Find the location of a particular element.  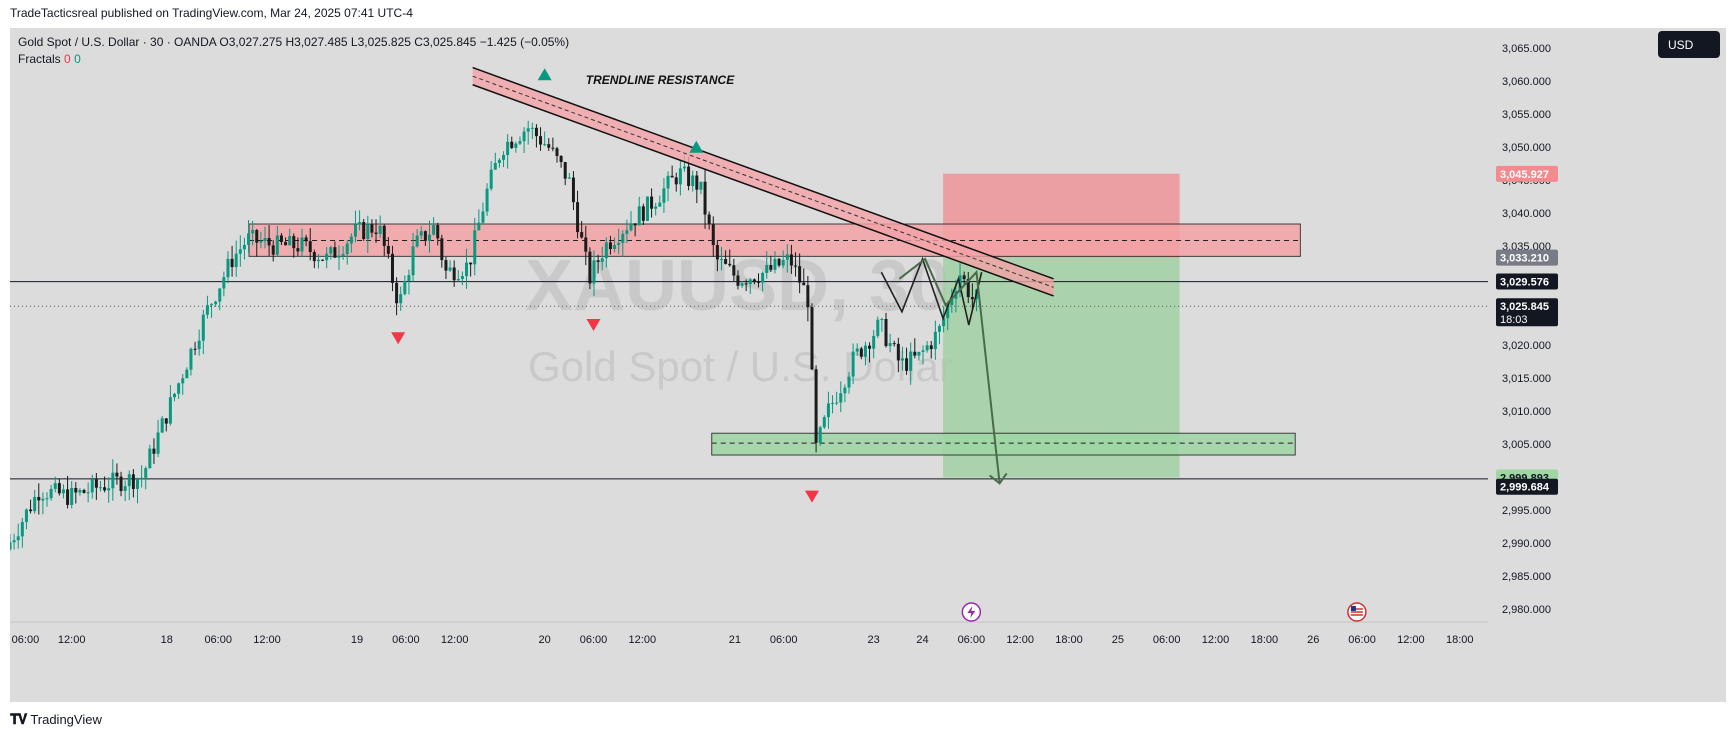

y-tick-label: 3,040.000 is located at coordinates (1526, 214).